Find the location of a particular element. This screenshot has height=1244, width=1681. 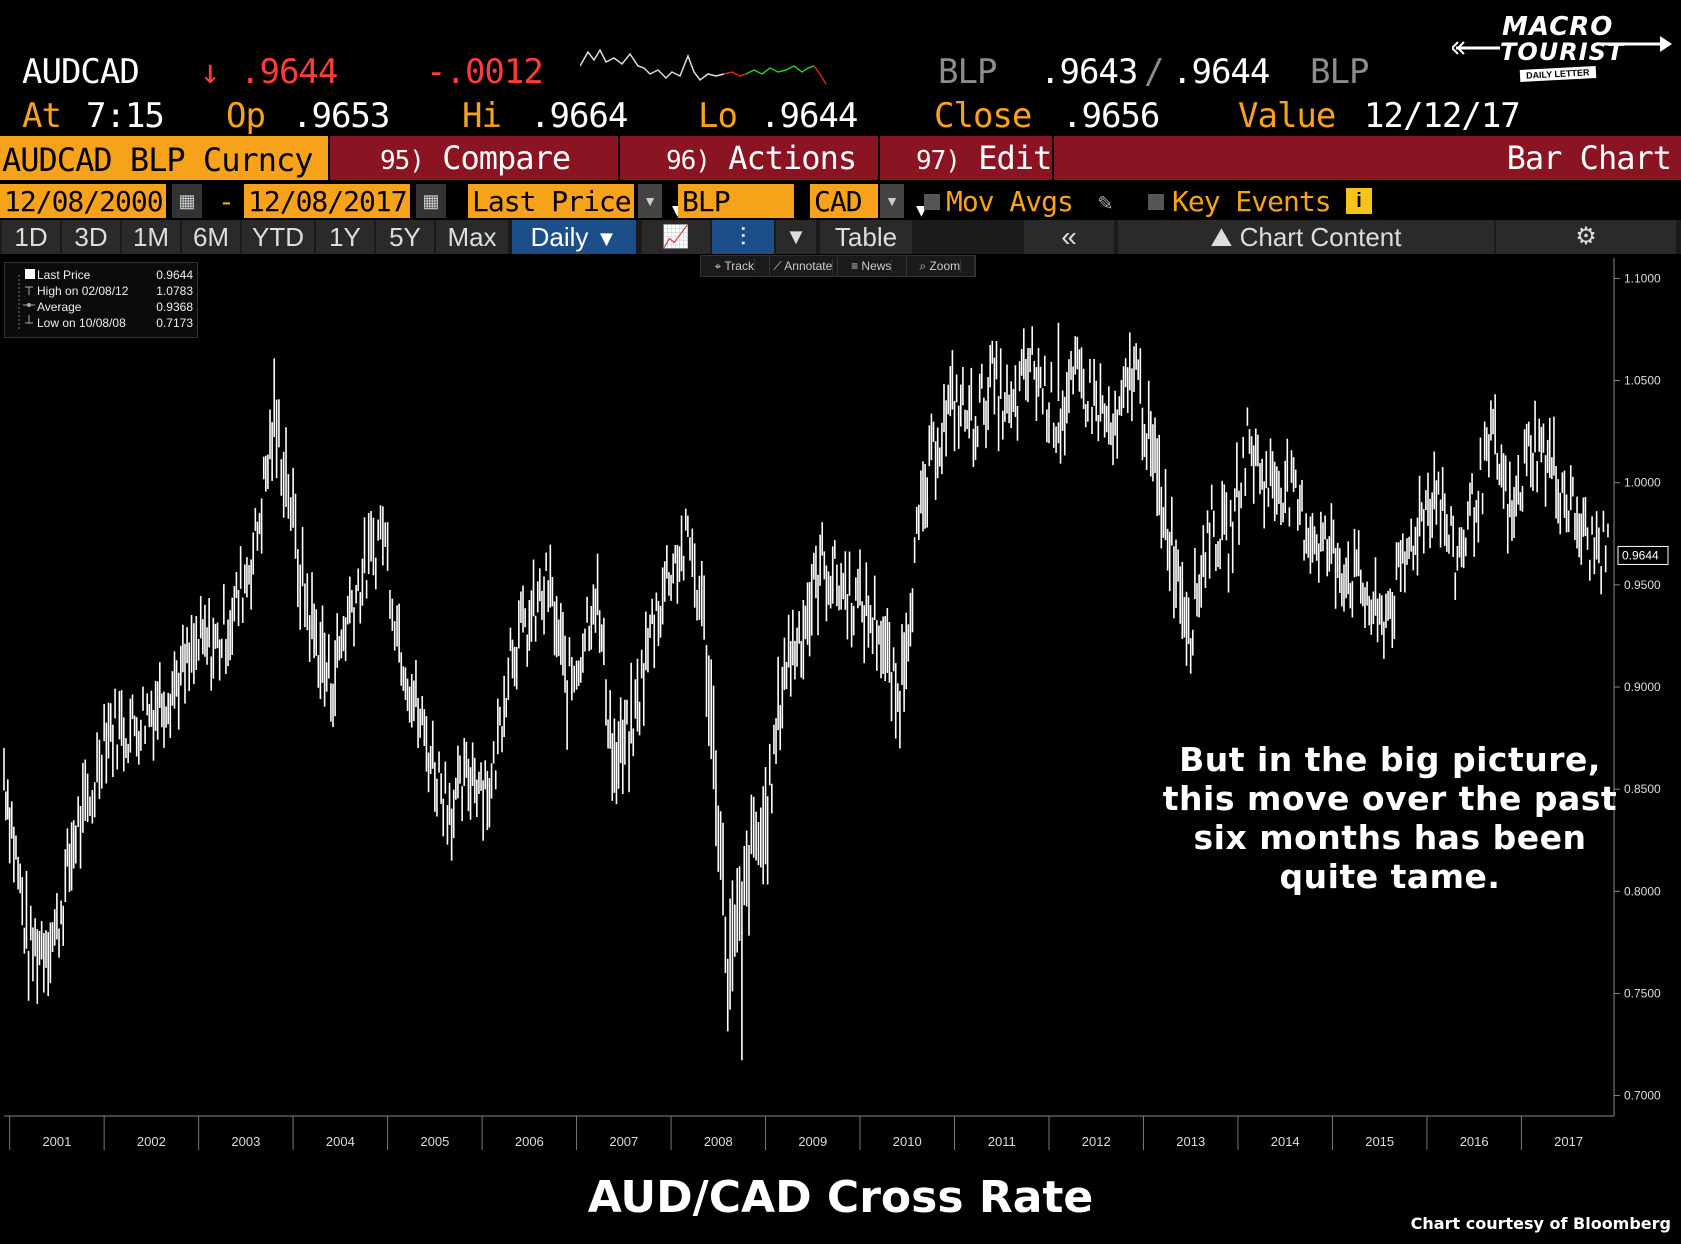

at-label: At is located at coordinates (42, 116).